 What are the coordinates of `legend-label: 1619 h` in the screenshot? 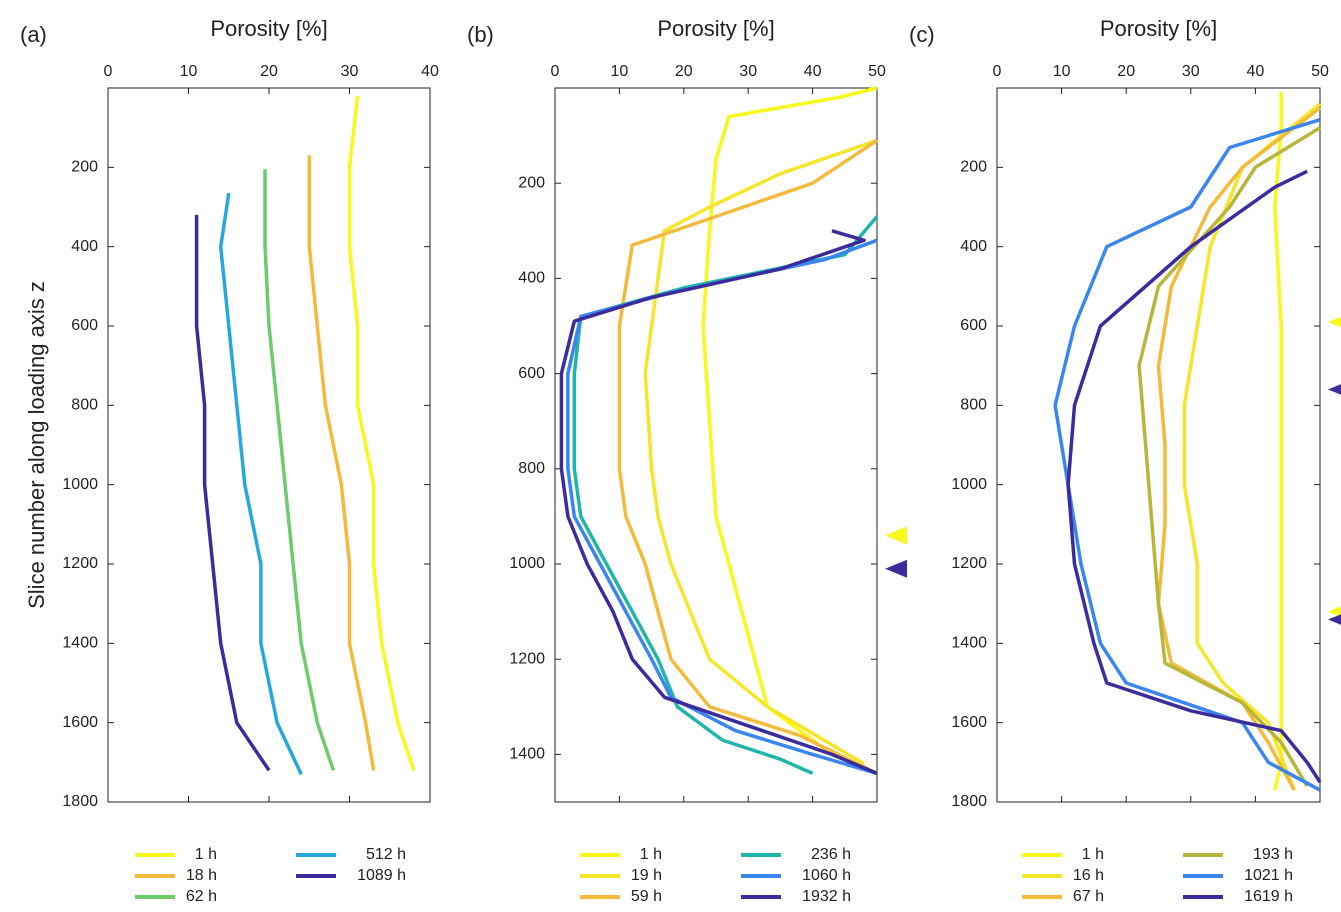 It's located at (1268, 896).